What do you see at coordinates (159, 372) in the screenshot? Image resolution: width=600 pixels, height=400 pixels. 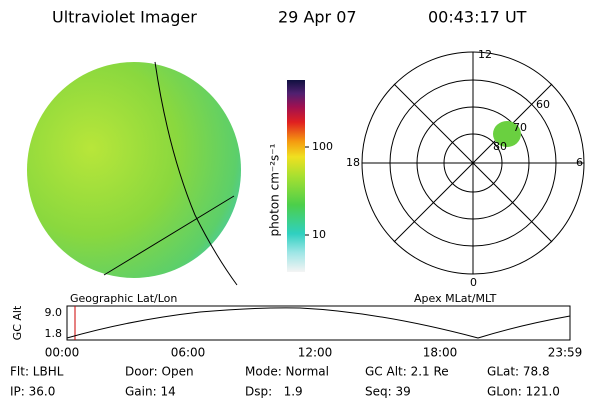 I see `footer-field: Door: Open` at bounding box center [159, 372].